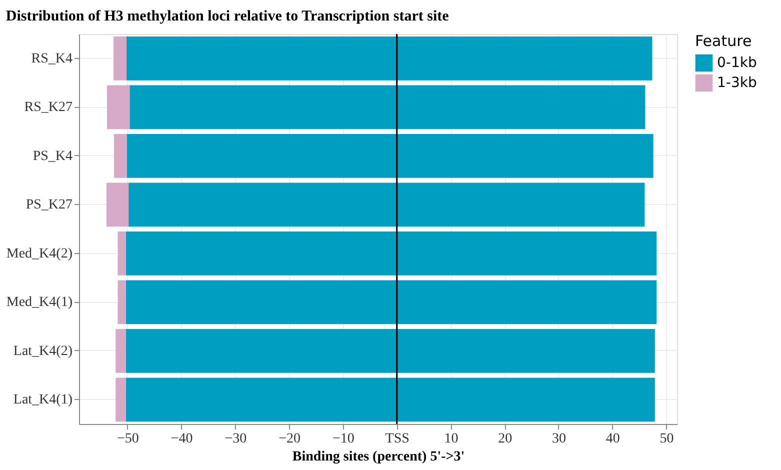 This screenshot has width=781, height=470. I want to click on chart-title: Distribution of H3 methylation loci relative to Transcription start site, so click(228, 16).